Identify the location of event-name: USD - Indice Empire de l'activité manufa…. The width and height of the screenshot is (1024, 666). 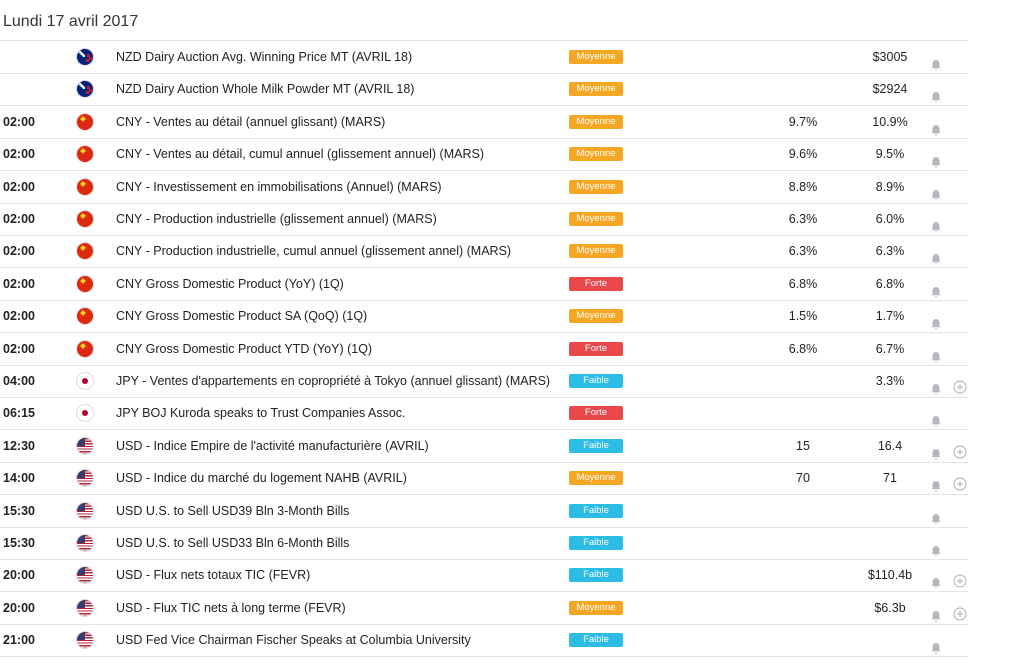
(272, 445).